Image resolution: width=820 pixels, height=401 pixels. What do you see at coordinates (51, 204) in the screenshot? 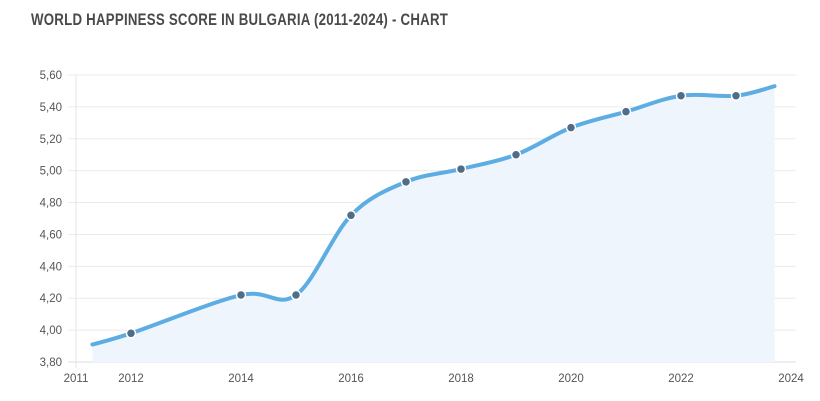
I see `y-tick-label: 4,80` at bounding box center [51, 204].